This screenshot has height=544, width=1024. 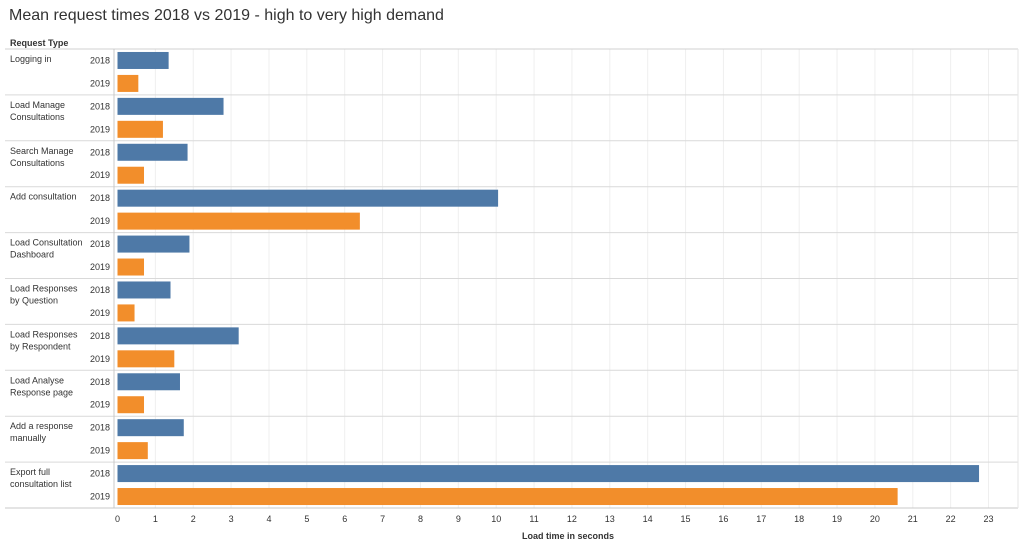 I want to click on x-tick-label: 5, so click(x=306, y=519).